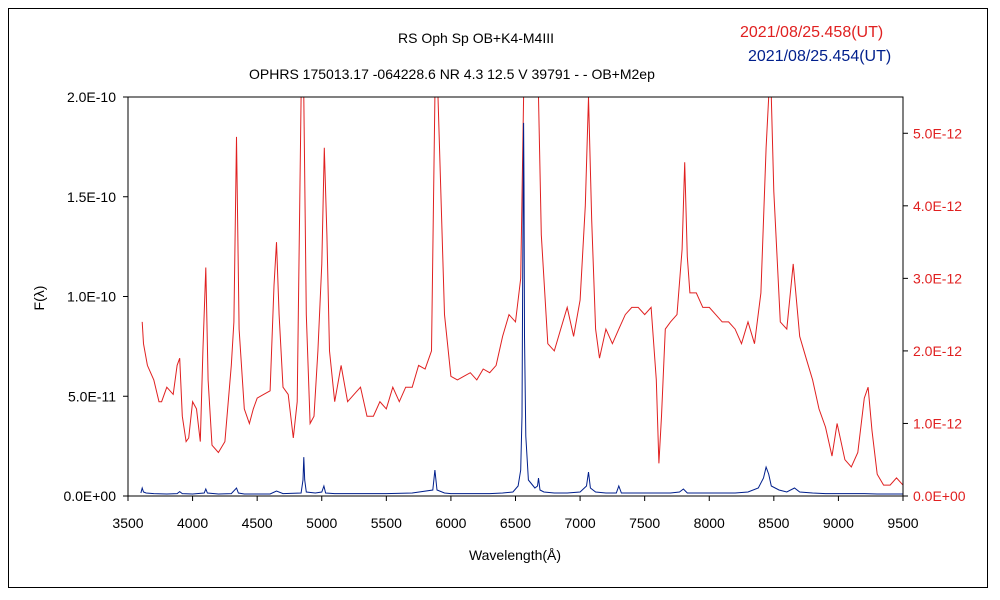  Describe the element at coordinates (709, 523) in the screenshot. I see `x-tick-label: 8000` at that location.